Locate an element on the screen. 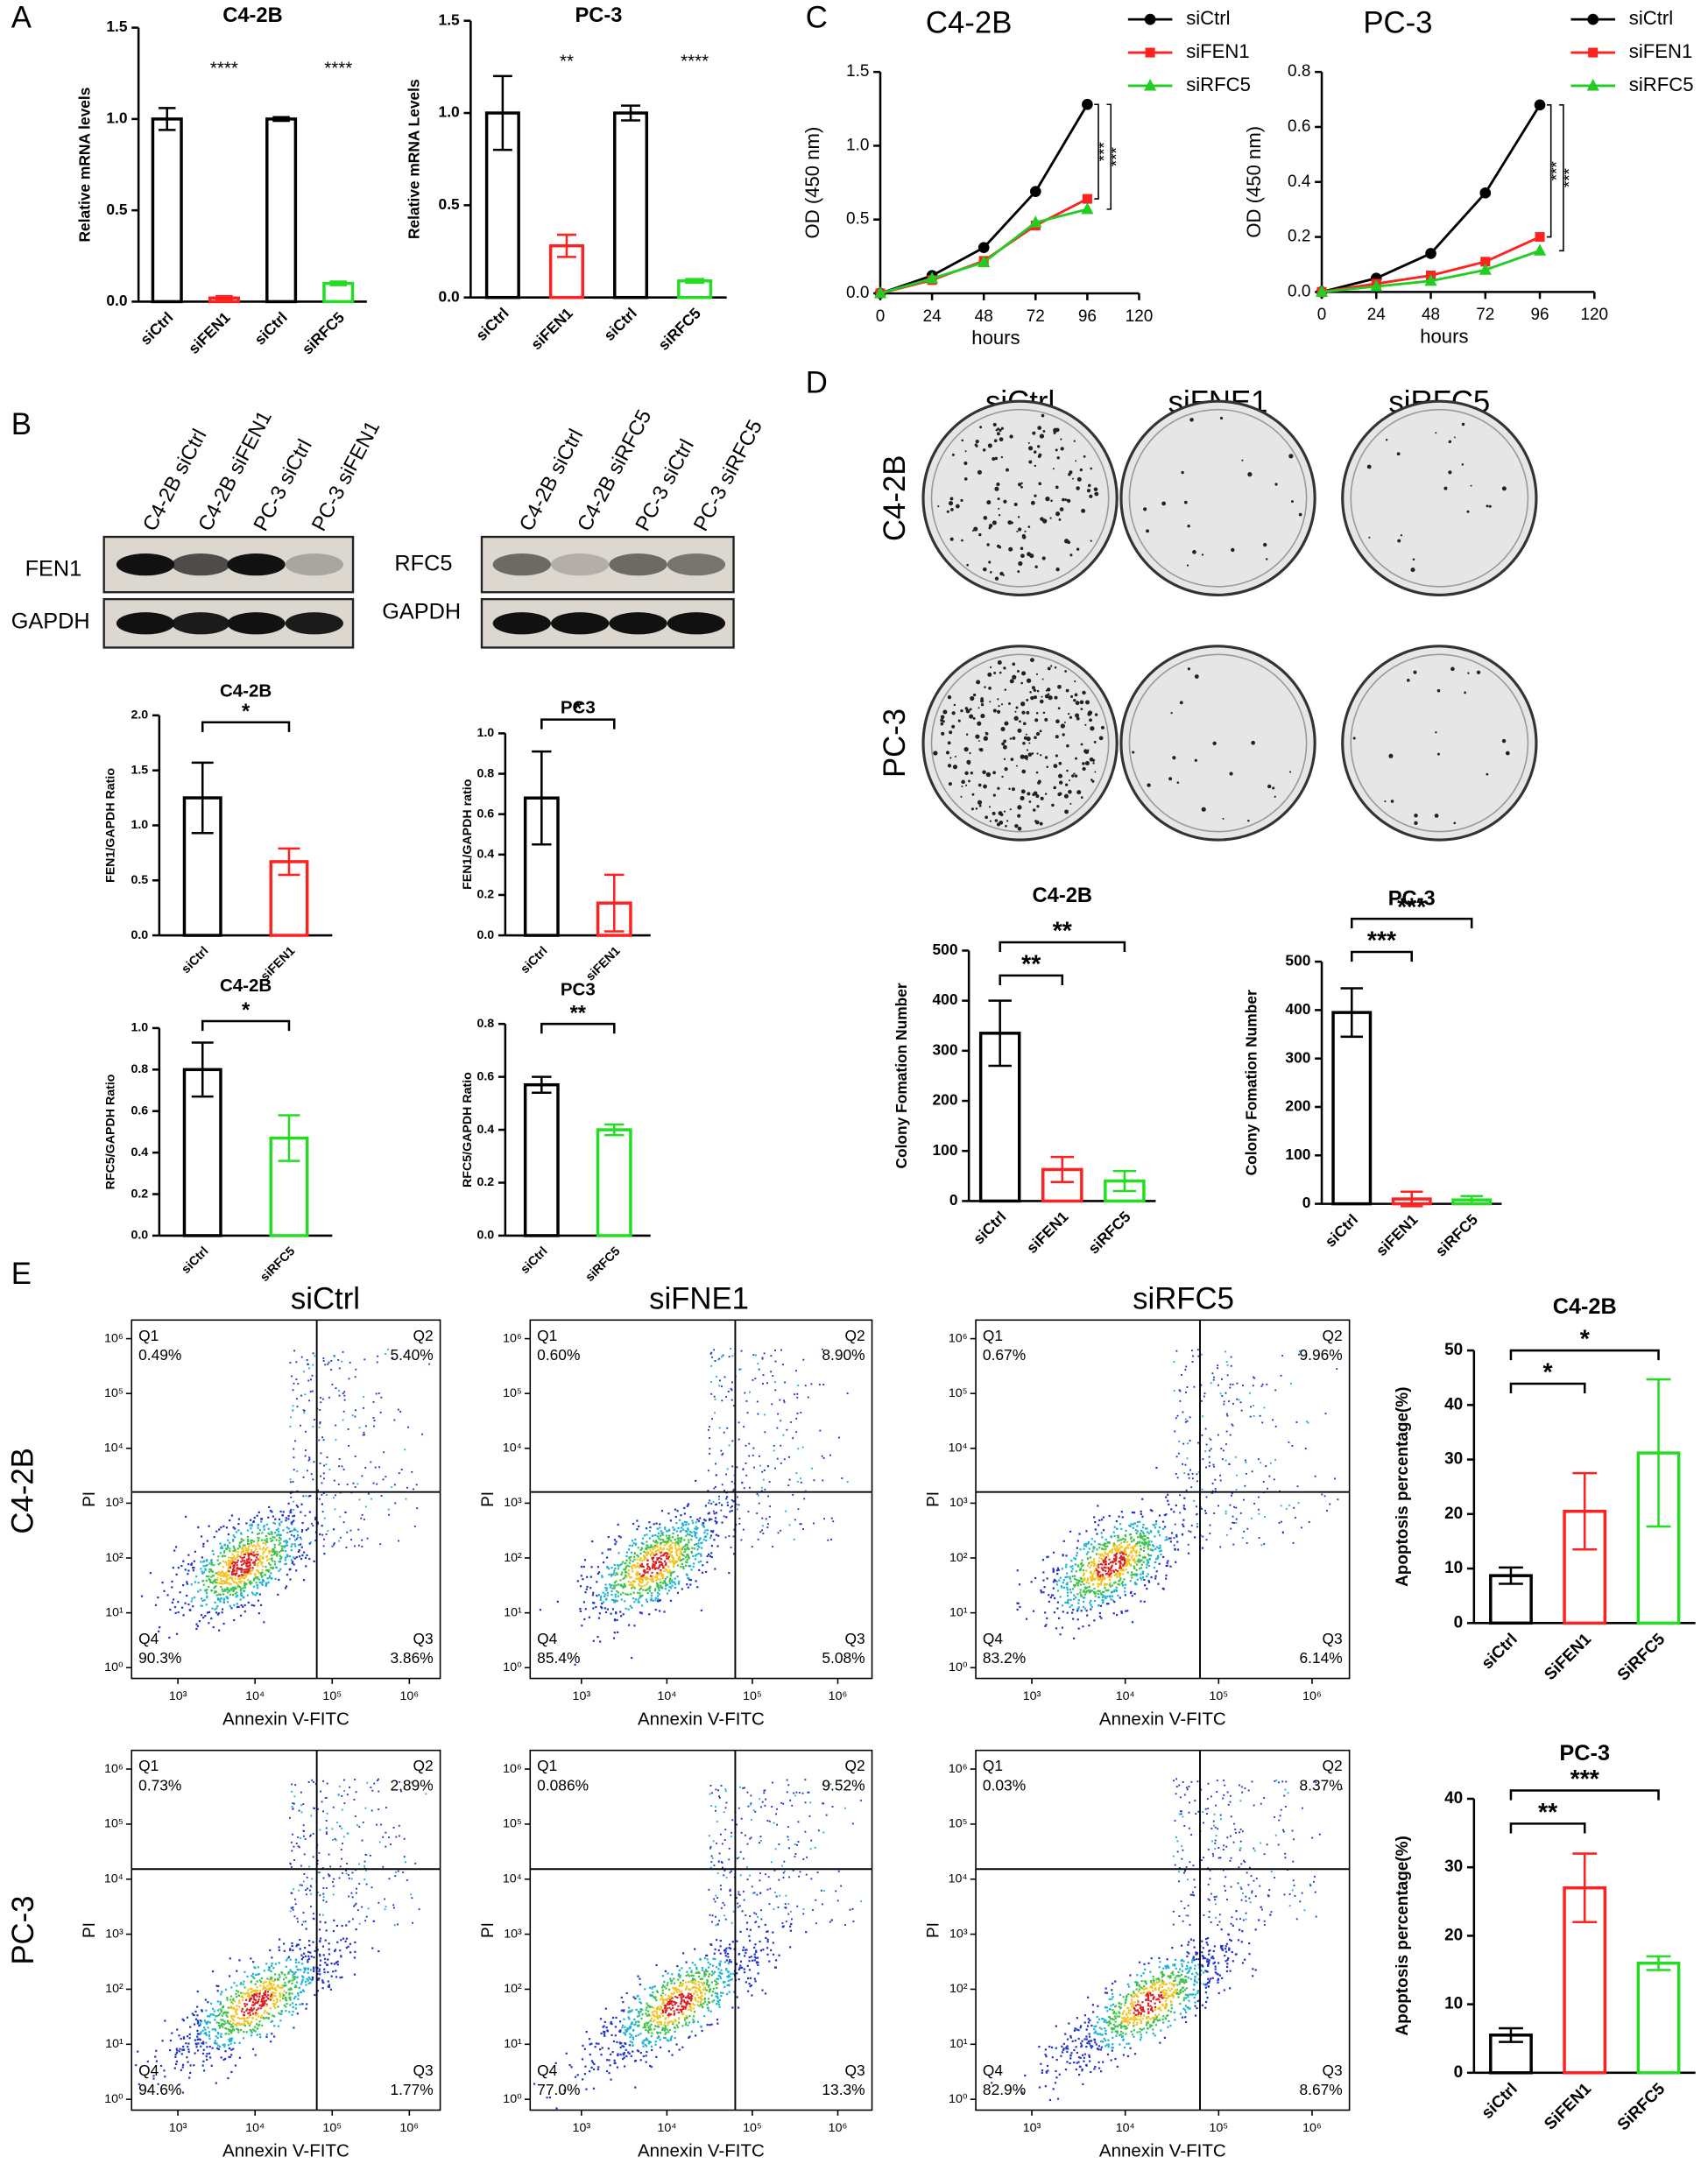 This screenshot has width=1708, height=2171. error-bar is located at coordinates (1062, 1169).